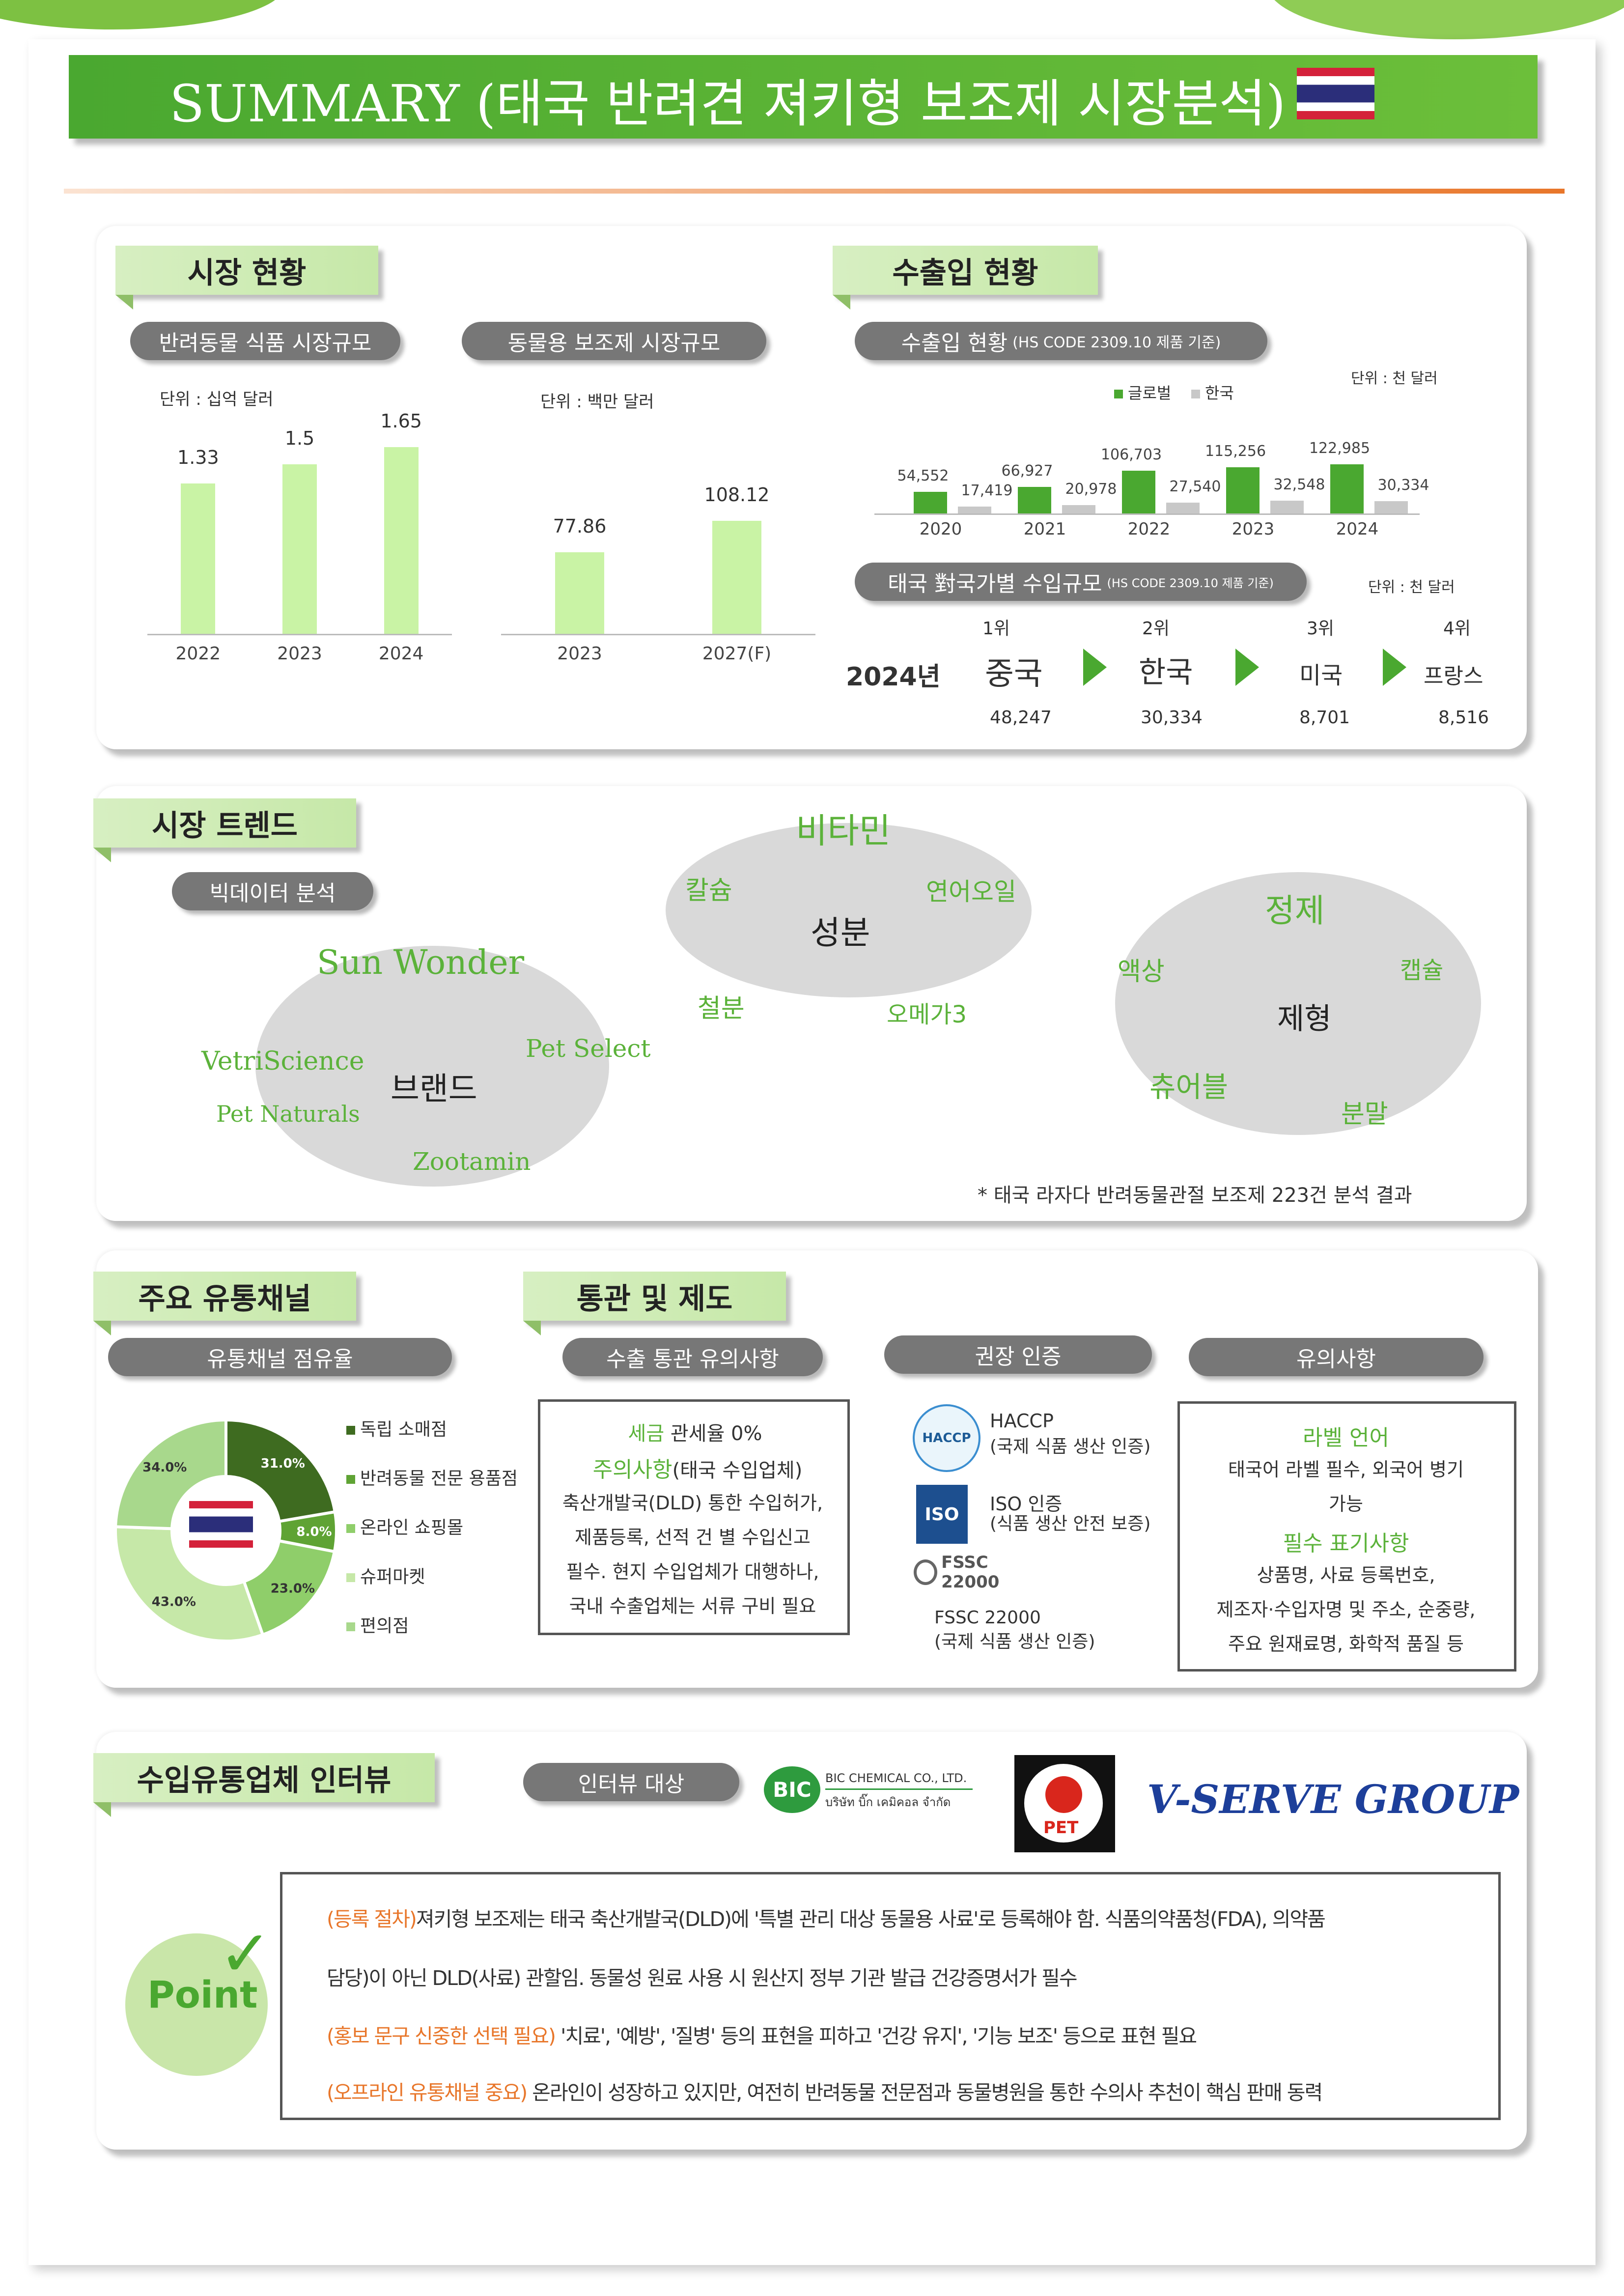 The width and height of the screenshot is (1624, 2296). What do you see at coordinates (693, 1537) in the screenshot?
I see `export-notes-line-2: 제품등록, 선적 건 별 수입신고` at bounding box center [693, 1537].